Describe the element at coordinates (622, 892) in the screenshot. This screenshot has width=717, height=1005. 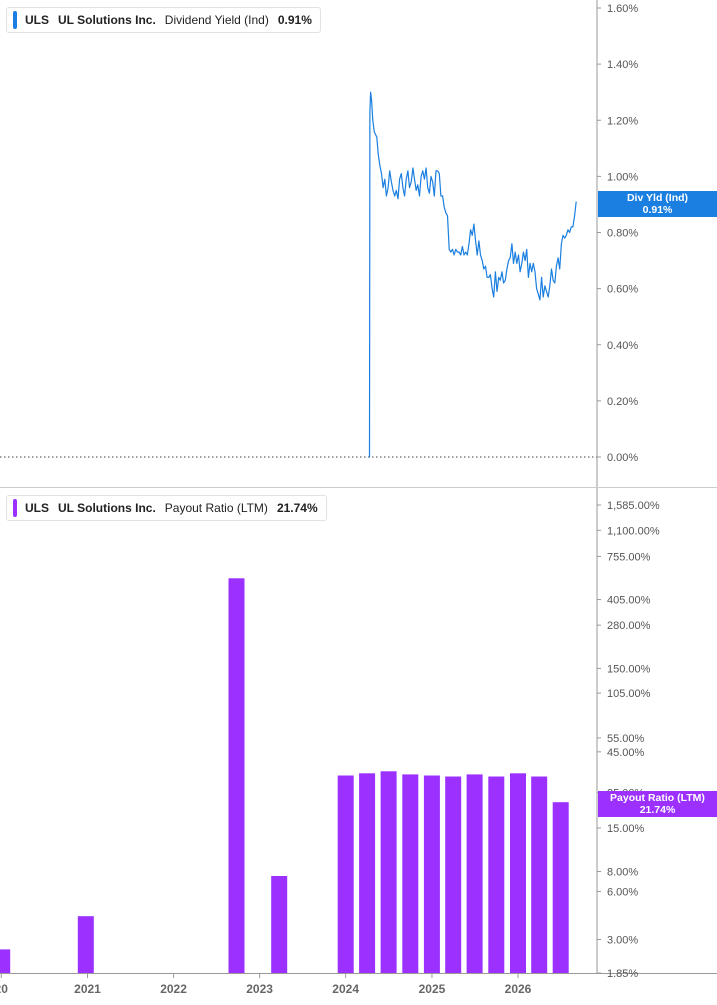
I see `y-tick-label: 6.00%` at that location.